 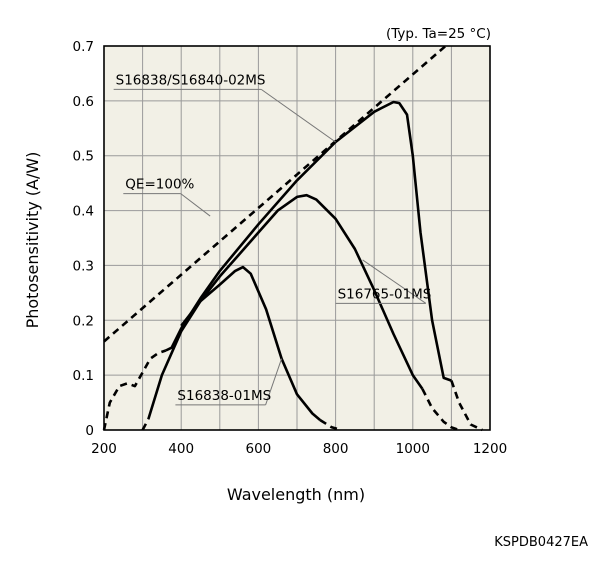 I want to click on x-tick-label: 200, so click(x=104, y=449).